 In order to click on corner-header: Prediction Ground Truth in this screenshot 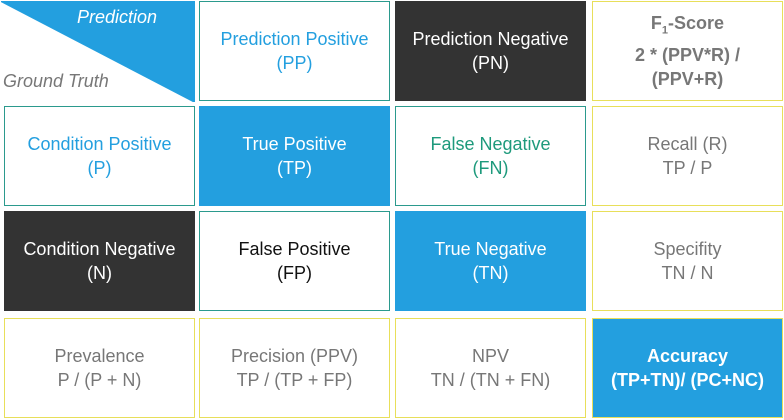, I will do `click(98, 51)`.